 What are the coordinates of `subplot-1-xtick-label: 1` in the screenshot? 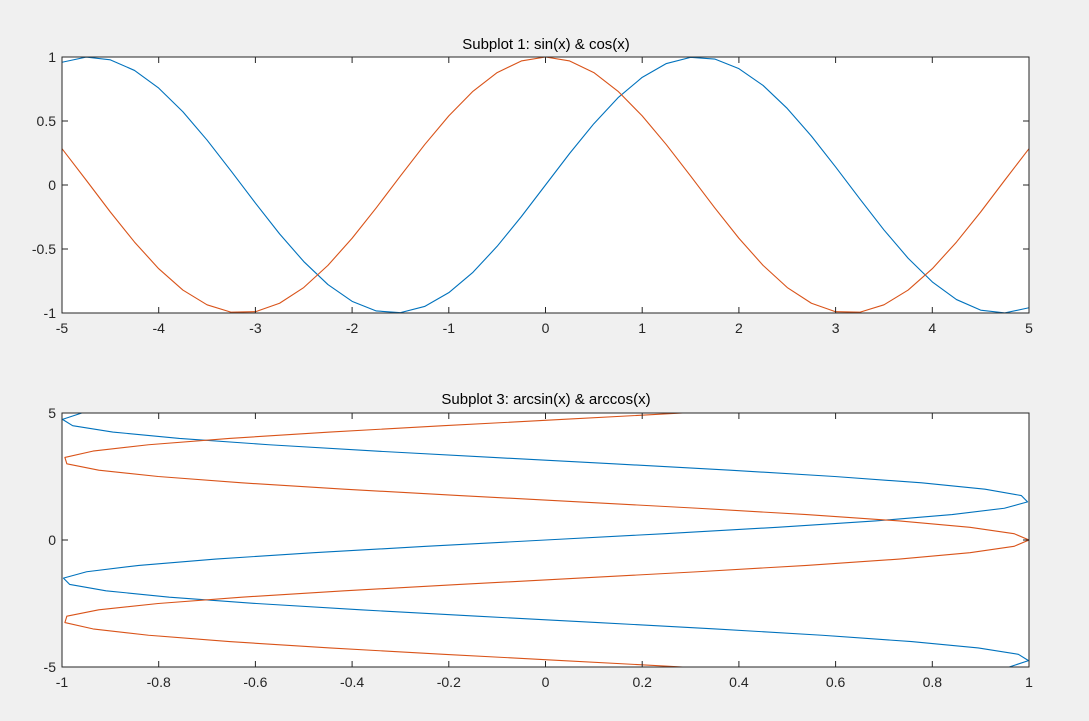 It's located at (642, 328).